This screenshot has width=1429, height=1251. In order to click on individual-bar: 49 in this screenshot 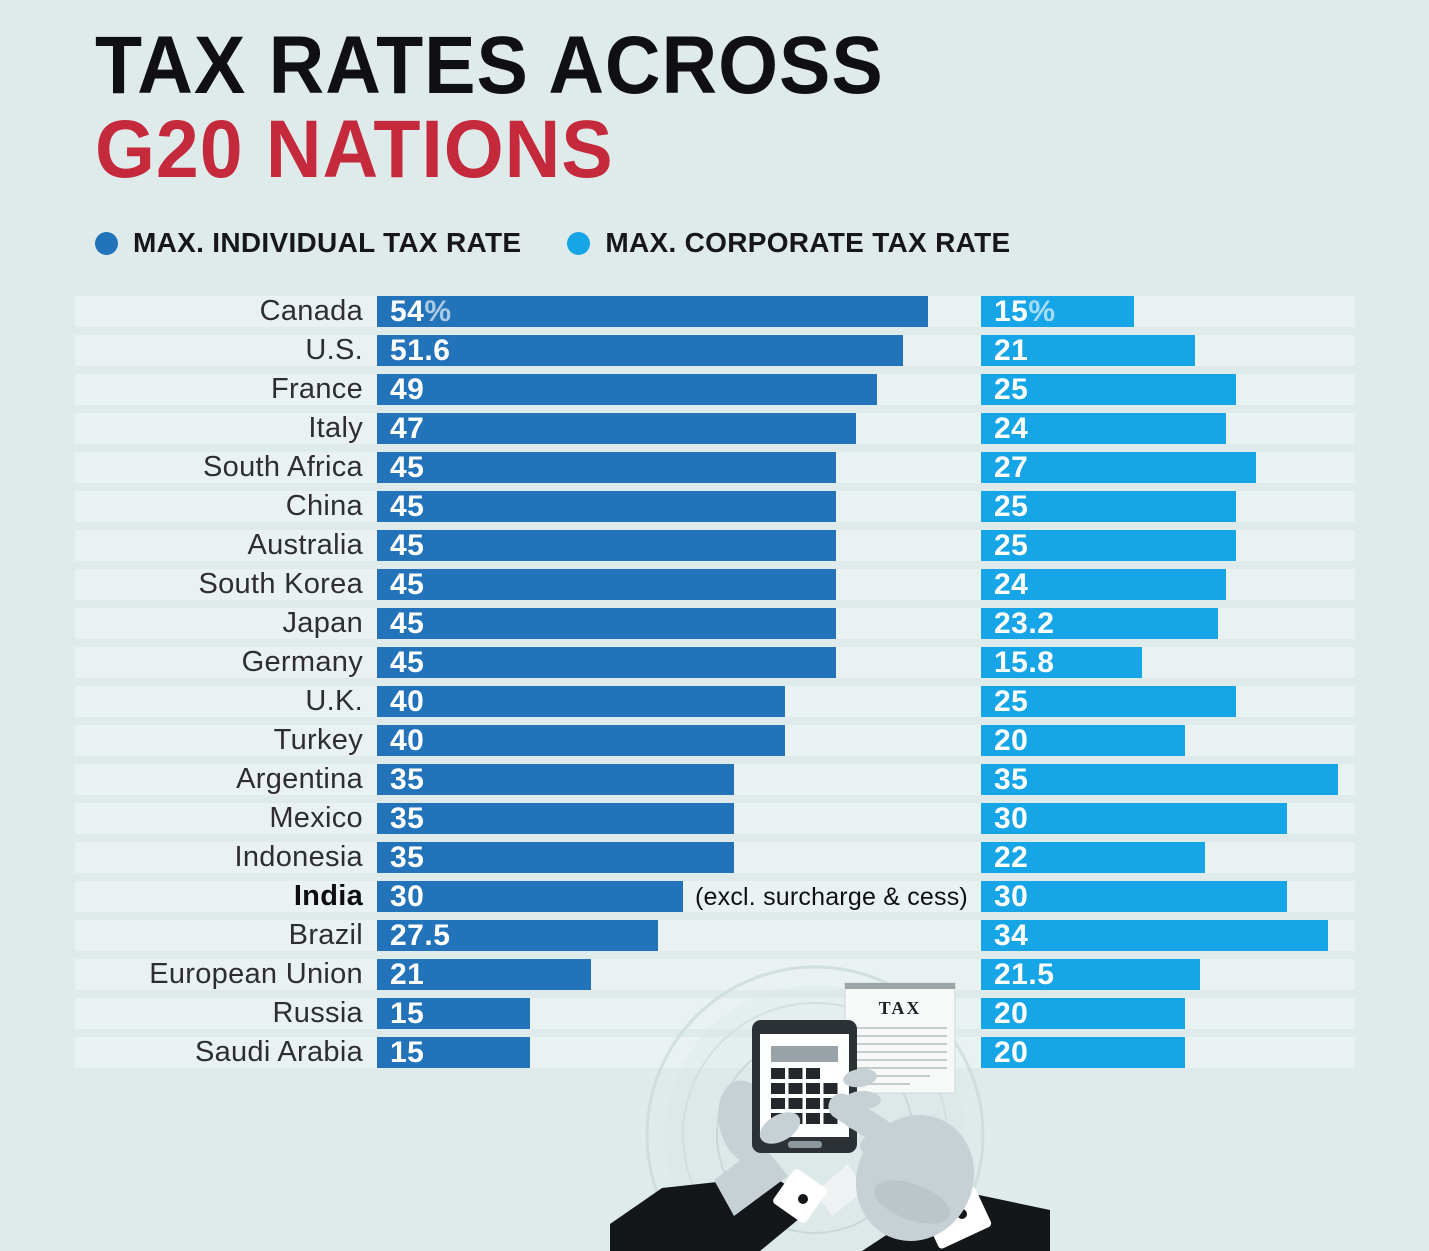, I will do `click(627, 389)`.